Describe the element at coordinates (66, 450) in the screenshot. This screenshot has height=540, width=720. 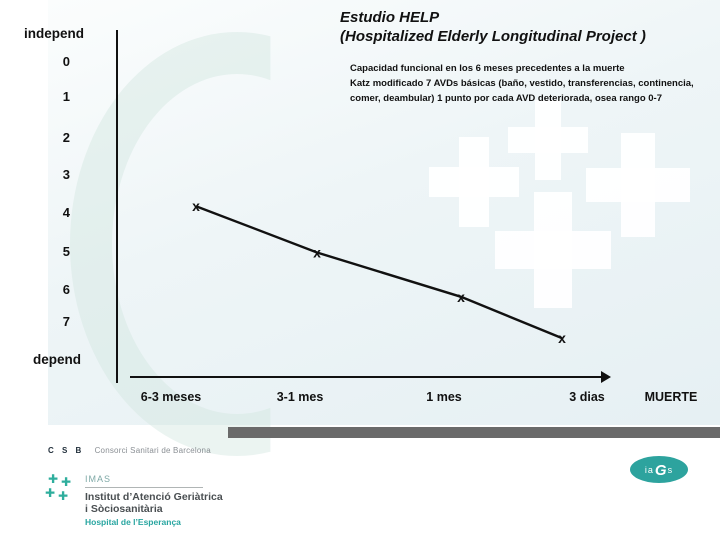
I see `csb-abbr: C S B` at that location.